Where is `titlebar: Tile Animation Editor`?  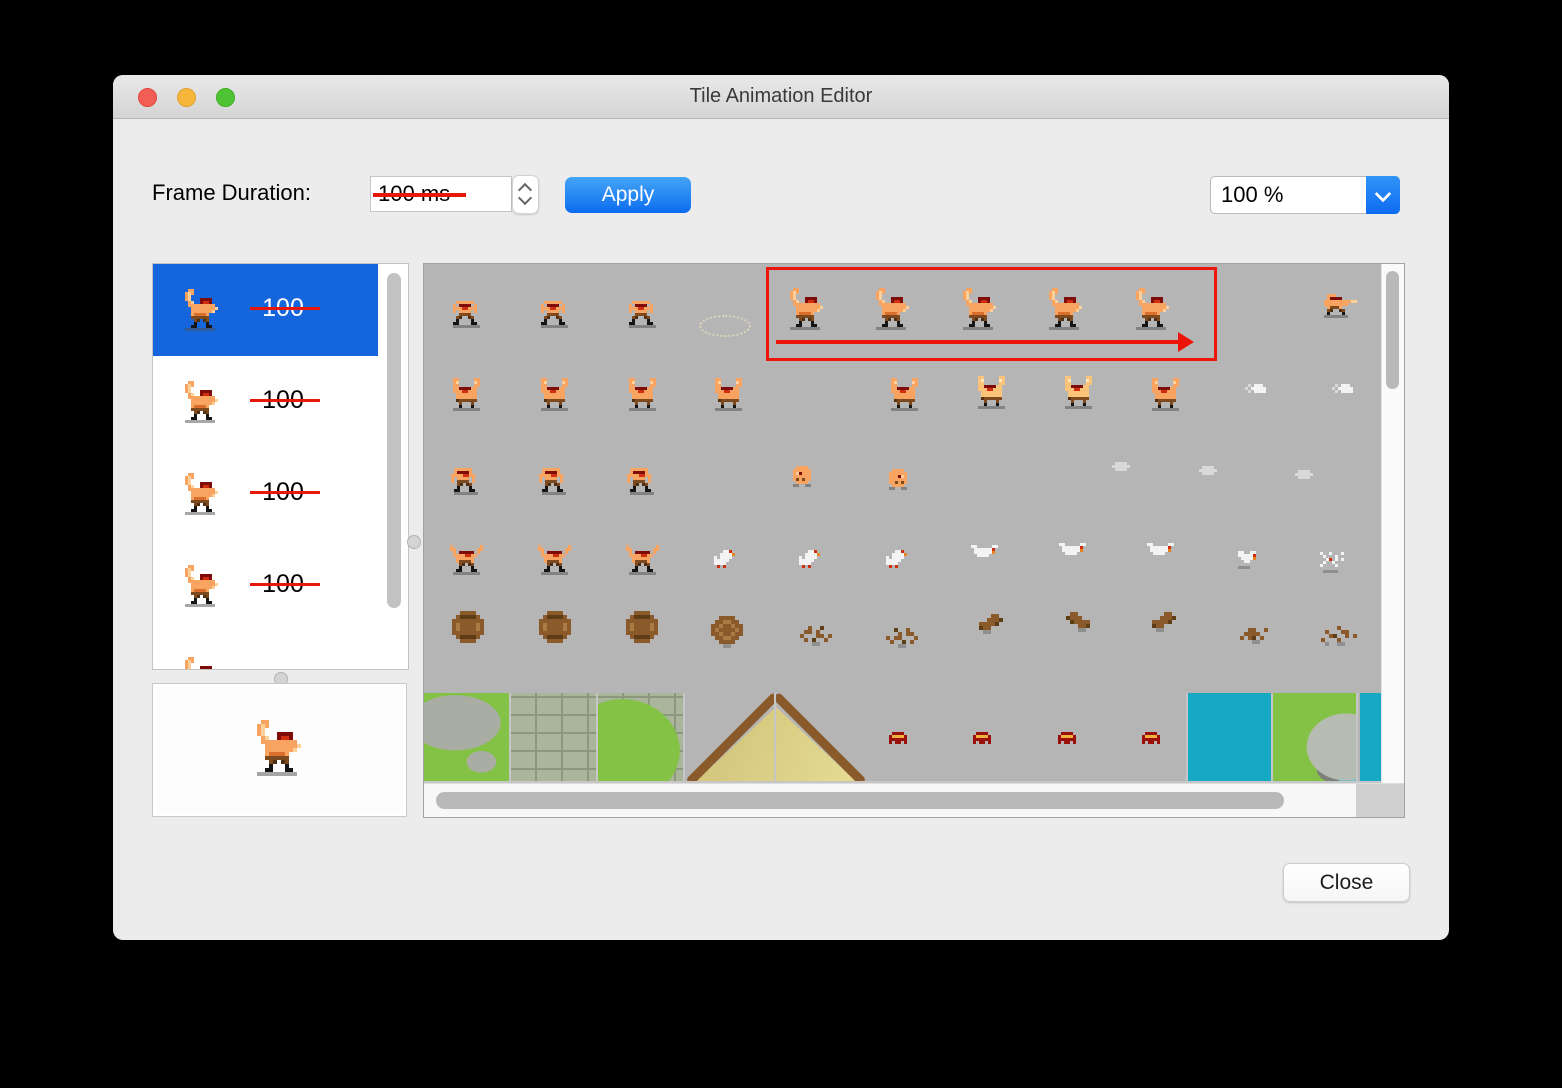
titlebar: Tile Animation Editor is located at coordinates (781, 97).